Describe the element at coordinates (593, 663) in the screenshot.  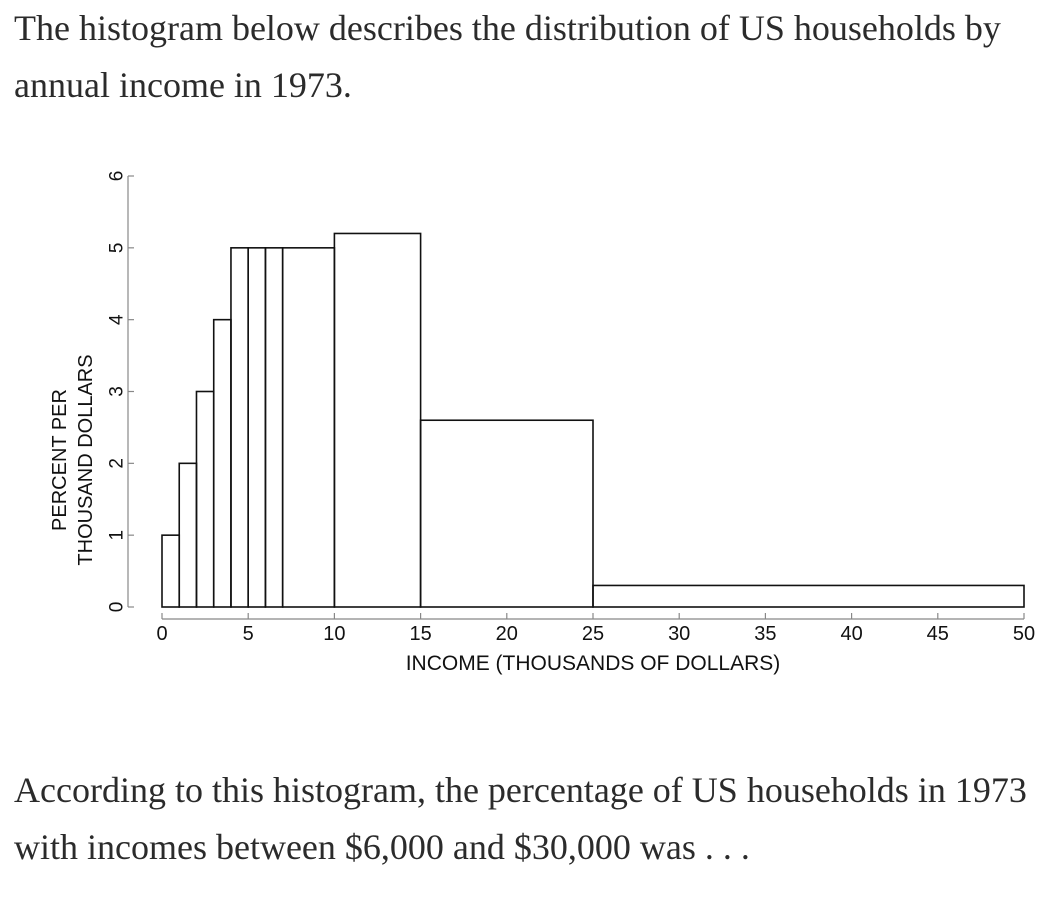
I see `x-axis-label: INCOME (THOUSANDS OF DOLLARS)` at that location.